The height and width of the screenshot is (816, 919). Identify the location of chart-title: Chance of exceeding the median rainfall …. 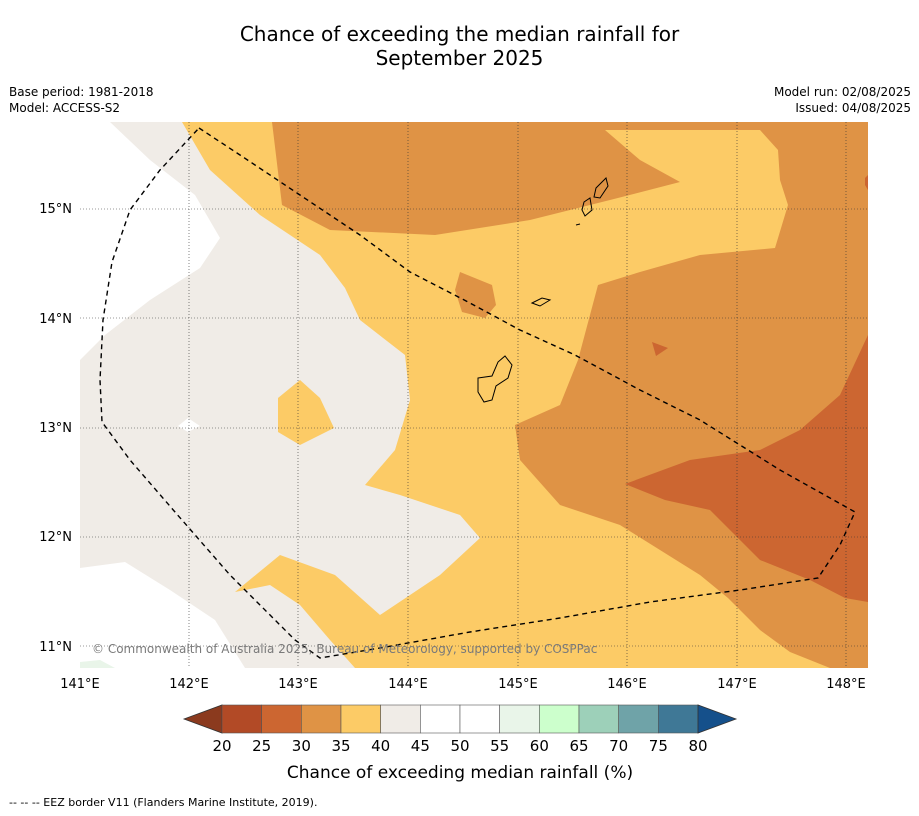
(459, 46).